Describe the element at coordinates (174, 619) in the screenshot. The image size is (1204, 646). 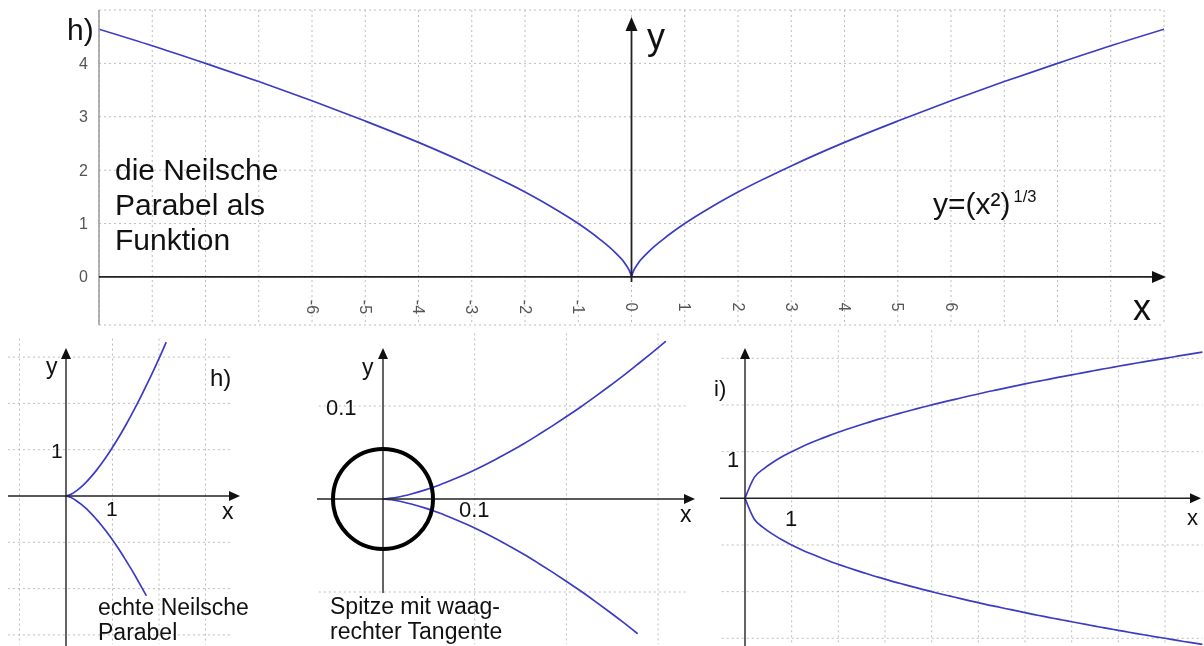
I see `annotation: echte Neilsche Parabel` at that location.